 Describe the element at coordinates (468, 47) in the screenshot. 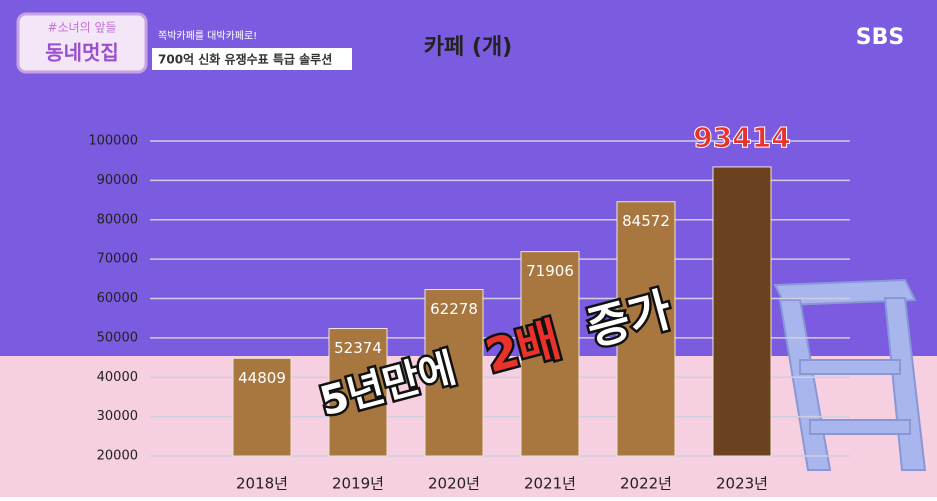

I see `chart-title: 카페 (개)` at that location.